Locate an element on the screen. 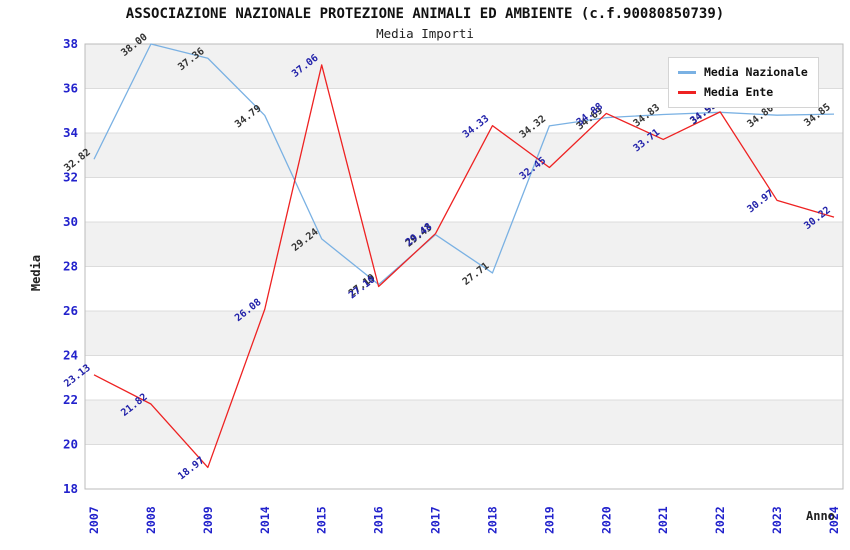 This screenshot has height=550, width=850. legend-item-media-nazionale: Media Nazionale is located at coordinates (743, 72).